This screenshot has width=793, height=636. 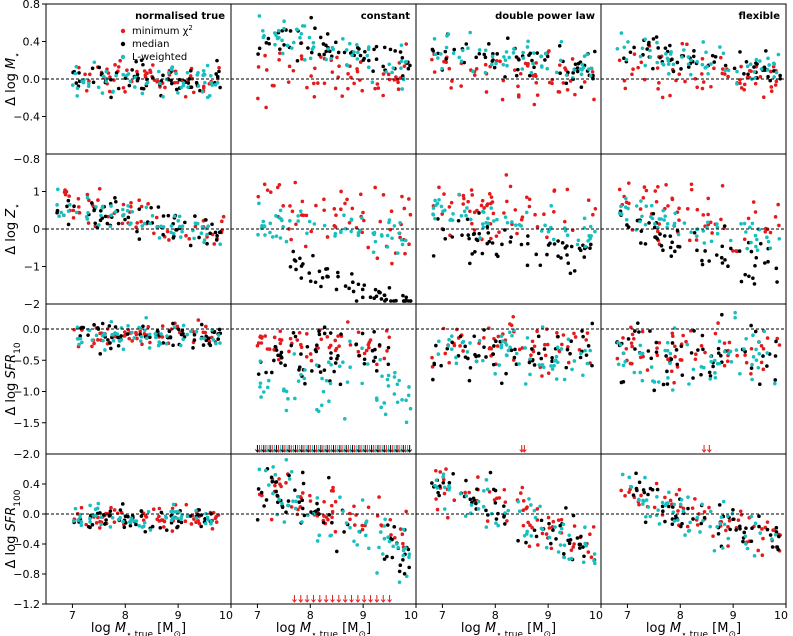 I want to click on column-title: constant, so click(x=386, y=16).